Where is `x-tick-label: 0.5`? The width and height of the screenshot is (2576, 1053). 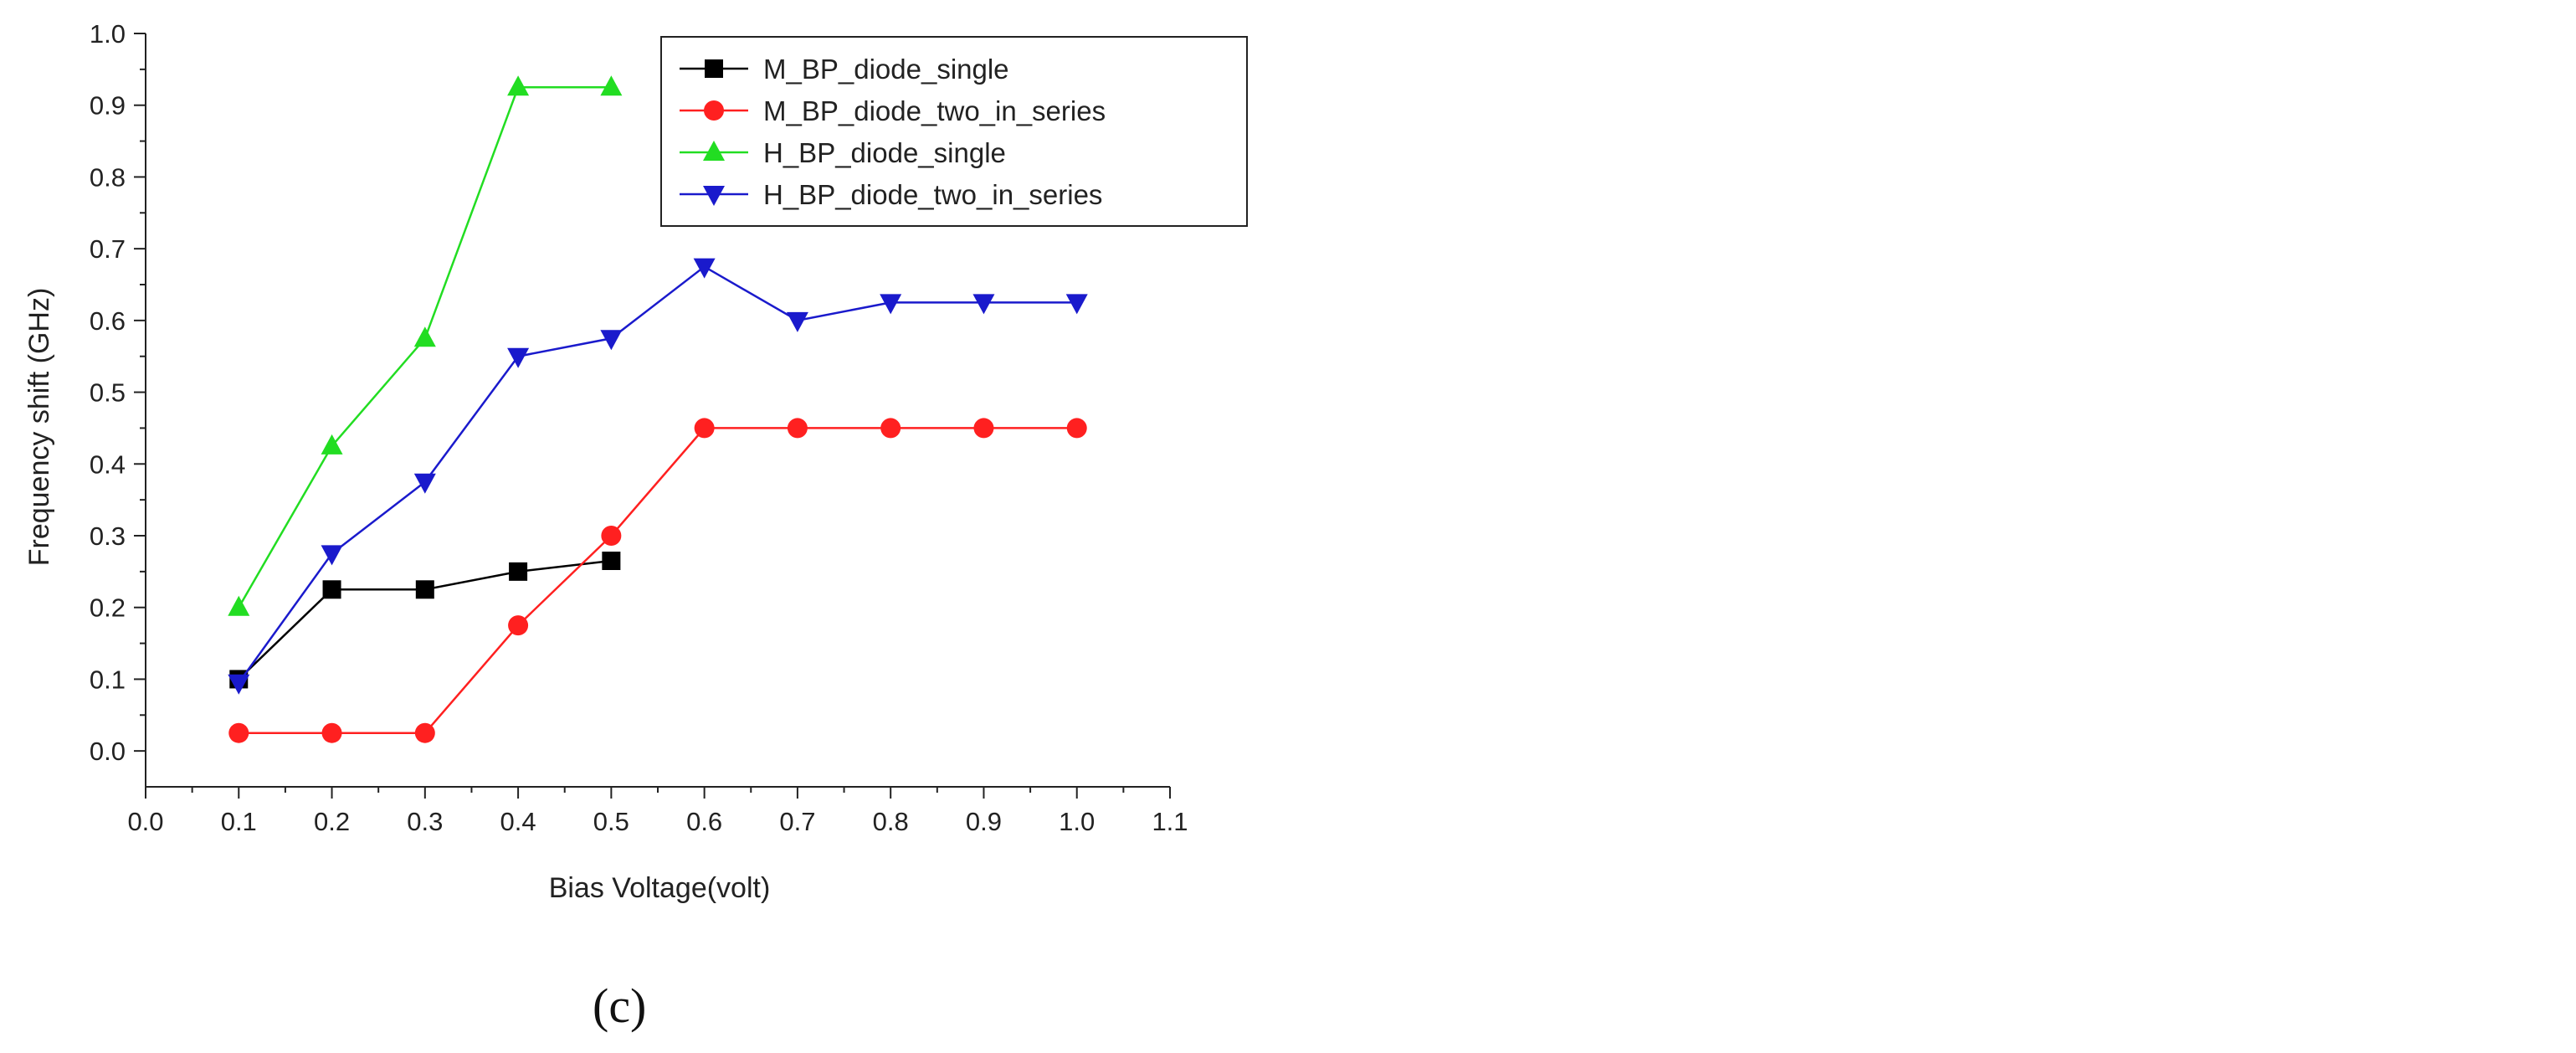 x-tick-label: 0.5 is located at coordinates (611, 821).